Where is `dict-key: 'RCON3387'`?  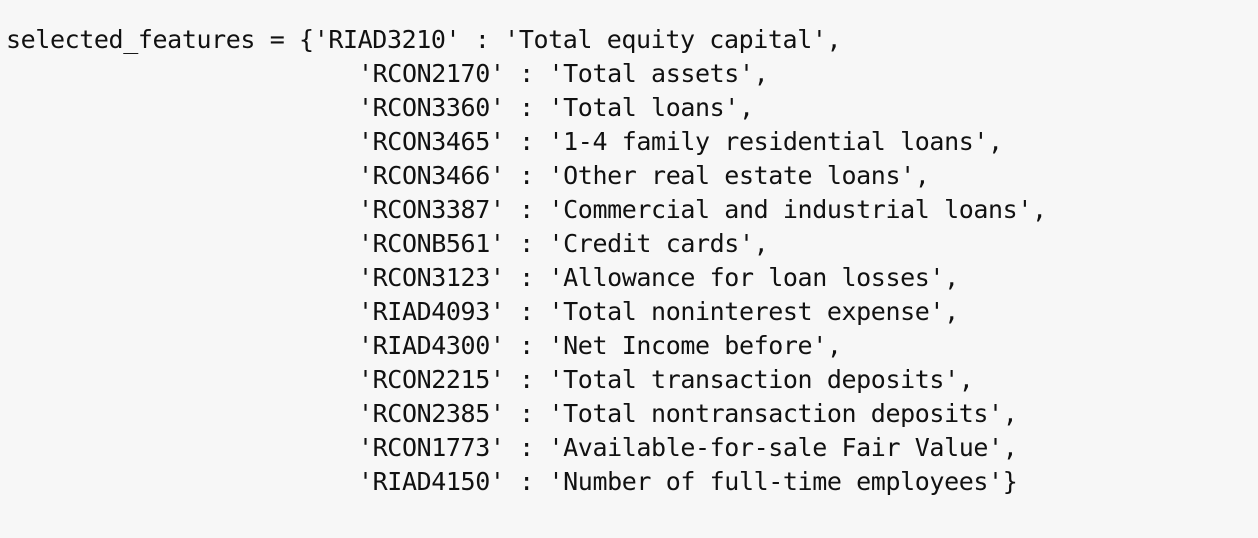 dict-key: 'RCON3387' is located at coordinates (431, 209).